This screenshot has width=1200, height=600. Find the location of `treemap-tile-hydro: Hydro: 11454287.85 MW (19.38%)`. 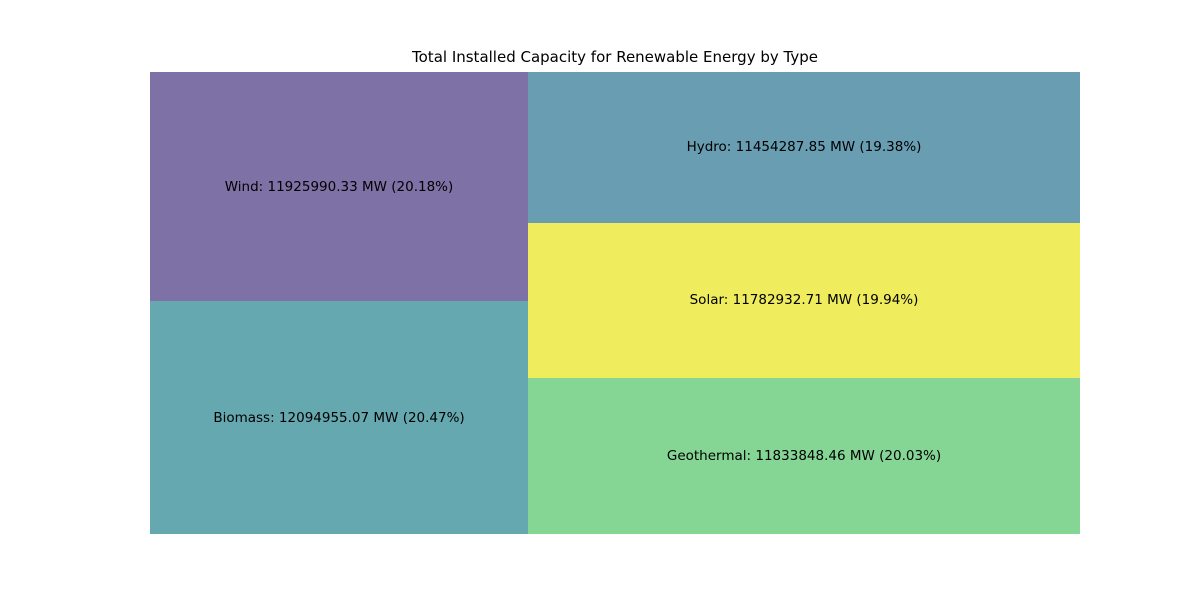

treemap-tile-hydro: Hydro: 11454287.85 MW (19.38%) is located at coordinates (804, 147).